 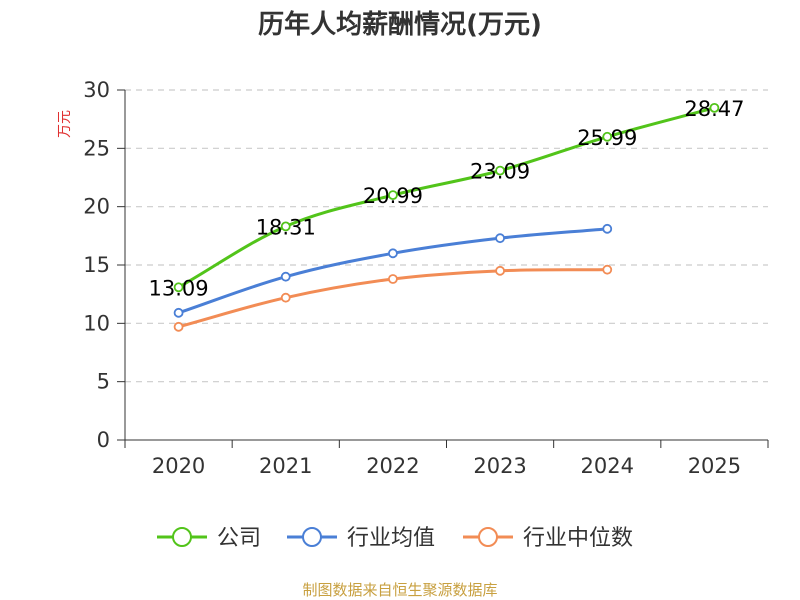 What do you see at coordinates (578, 538) in the screenshot?
I see `legend-label: 行业中位数` at bounding box center [578, 538].